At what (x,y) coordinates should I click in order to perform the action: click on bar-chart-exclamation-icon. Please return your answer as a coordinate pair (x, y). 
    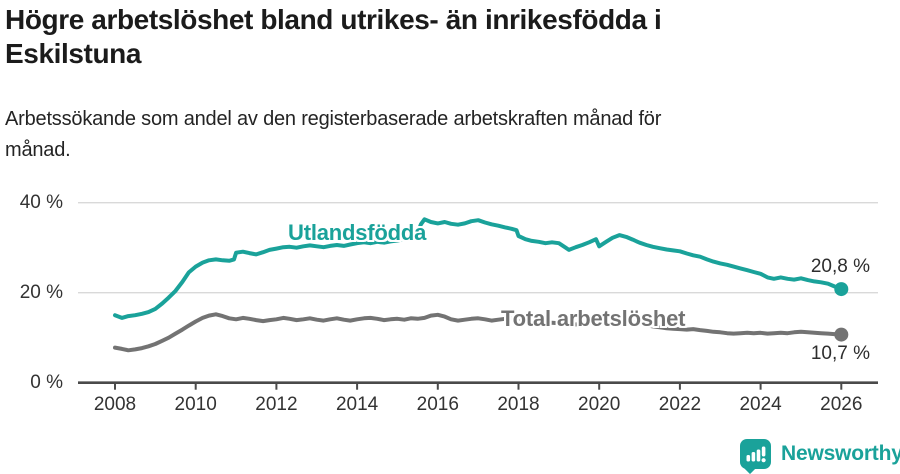
    Looking at the image, I should click on (756, 454).